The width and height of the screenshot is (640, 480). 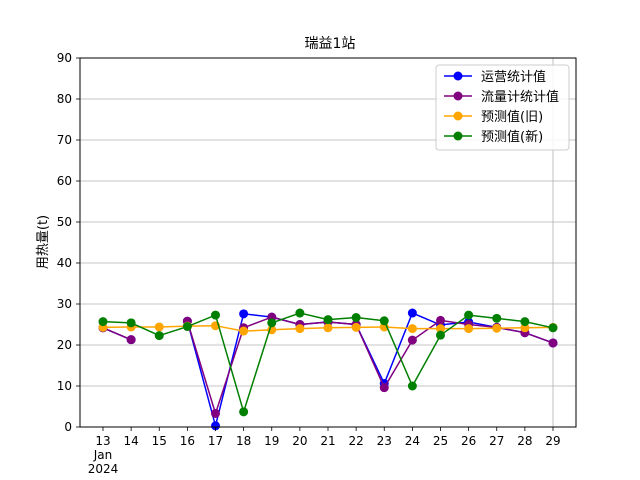 I want to click on x-sub-label: Jan, so click(x=103, y=455).